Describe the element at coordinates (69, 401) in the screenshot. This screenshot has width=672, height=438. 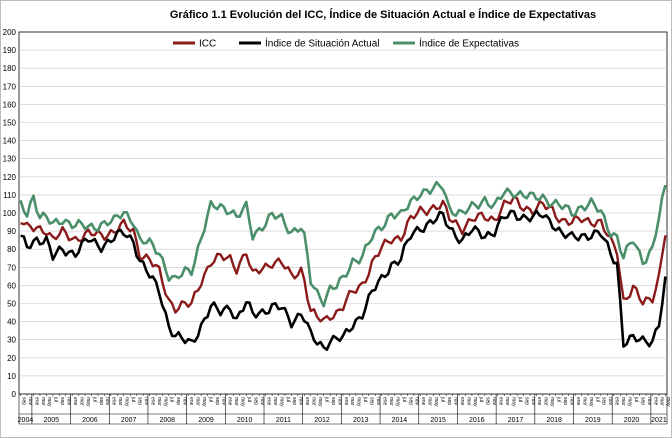
I see `x-tick-label-24070: nov` at that location.